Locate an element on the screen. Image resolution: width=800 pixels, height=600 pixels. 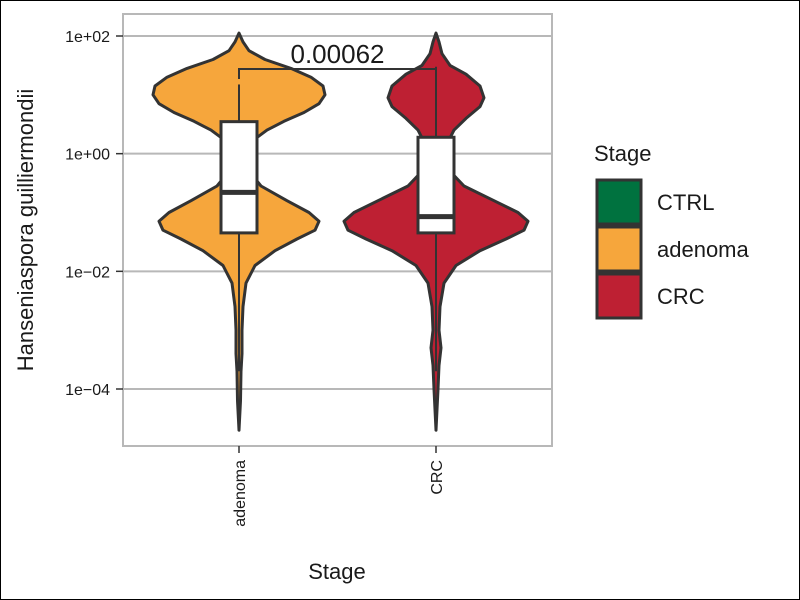
legend-items: CTRL adenoma CRC is located at coordinates (672, 249).